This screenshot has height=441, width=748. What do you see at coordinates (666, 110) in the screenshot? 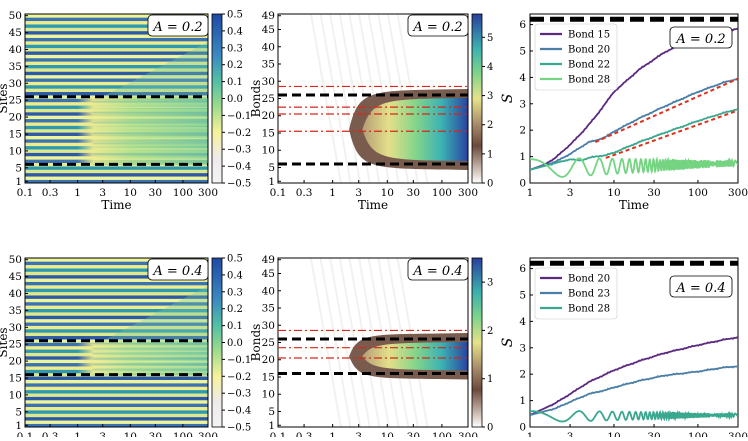
I see `fit-line` at bounding box center [666, 110].